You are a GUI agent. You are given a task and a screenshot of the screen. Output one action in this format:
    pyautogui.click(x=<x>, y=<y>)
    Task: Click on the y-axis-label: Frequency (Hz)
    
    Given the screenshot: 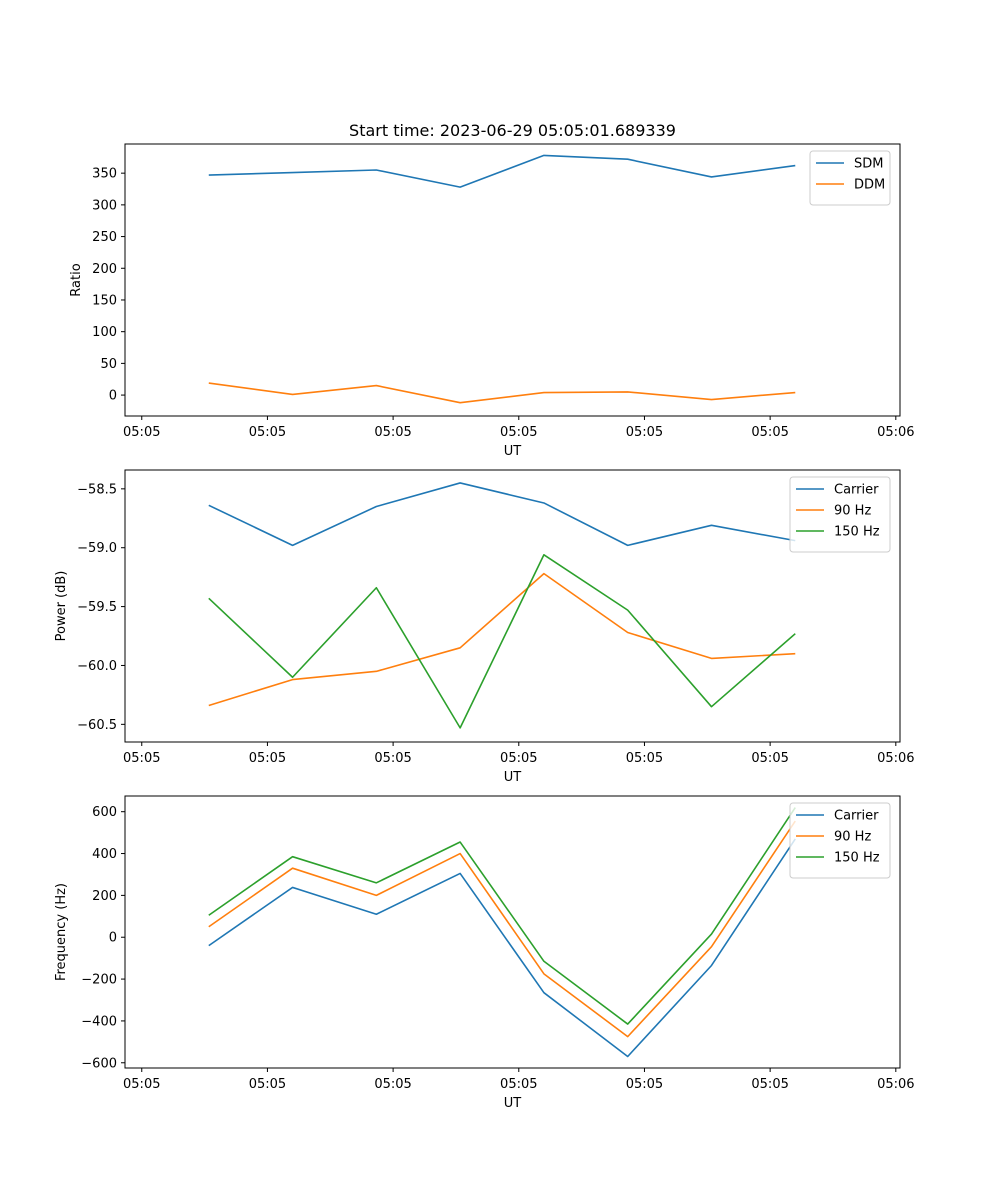 What is the action you would take?
    pyautogui.click(x=61, y=932)
    